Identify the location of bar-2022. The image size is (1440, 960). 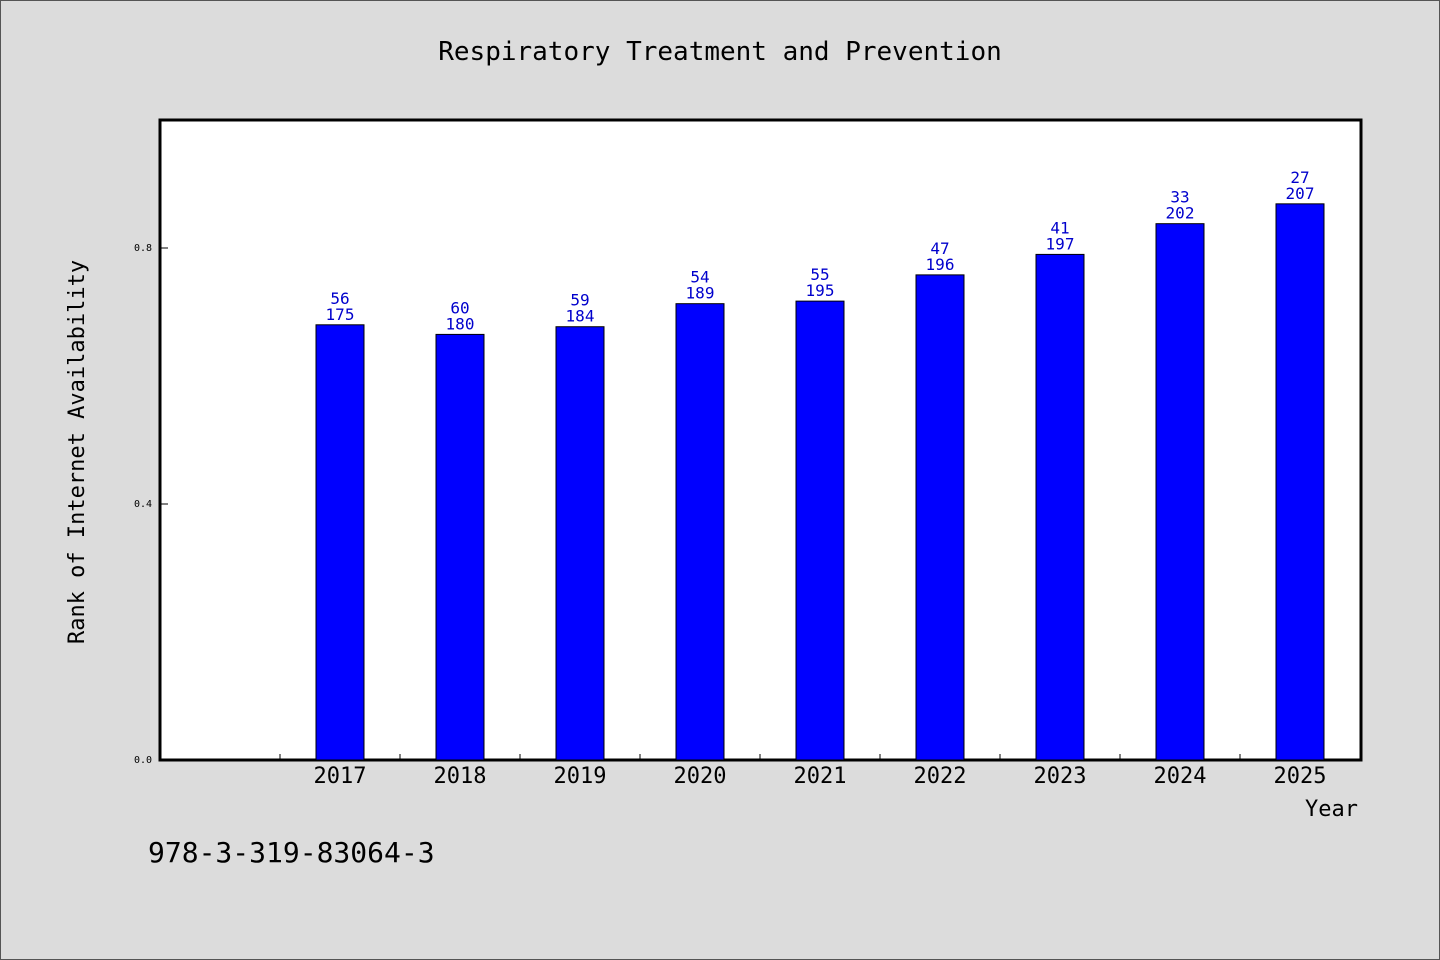
(940, 517).